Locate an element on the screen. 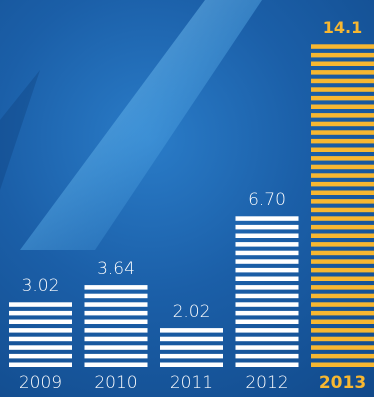 Image resolution: width=374 pixels, height=397 pixels. x-tick-label-2012: 2012 is located at coordinates (267, 383).